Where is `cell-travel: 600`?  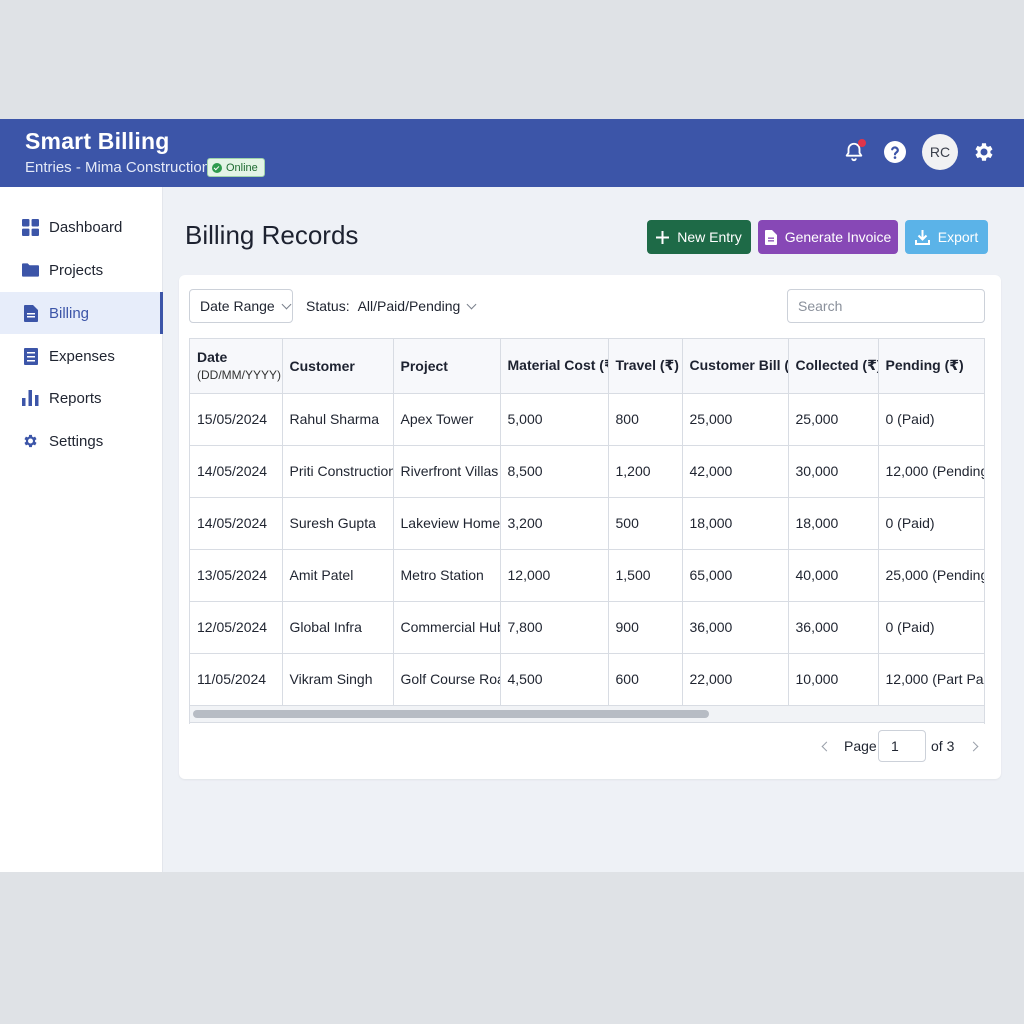
cell-travel: 600 is located at coordinates (645, 679).